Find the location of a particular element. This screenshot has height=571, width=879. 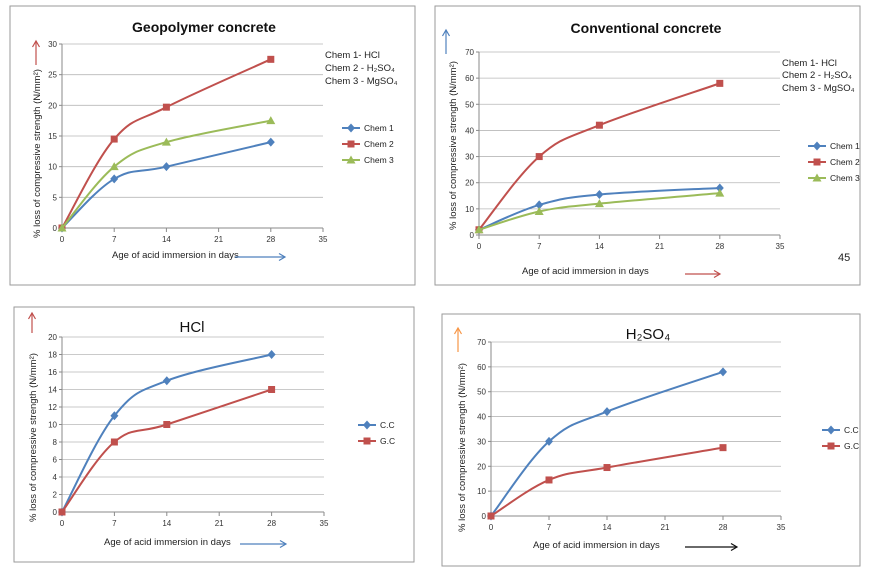

y-tick-label: 5 is located at coordinates (55, 197).